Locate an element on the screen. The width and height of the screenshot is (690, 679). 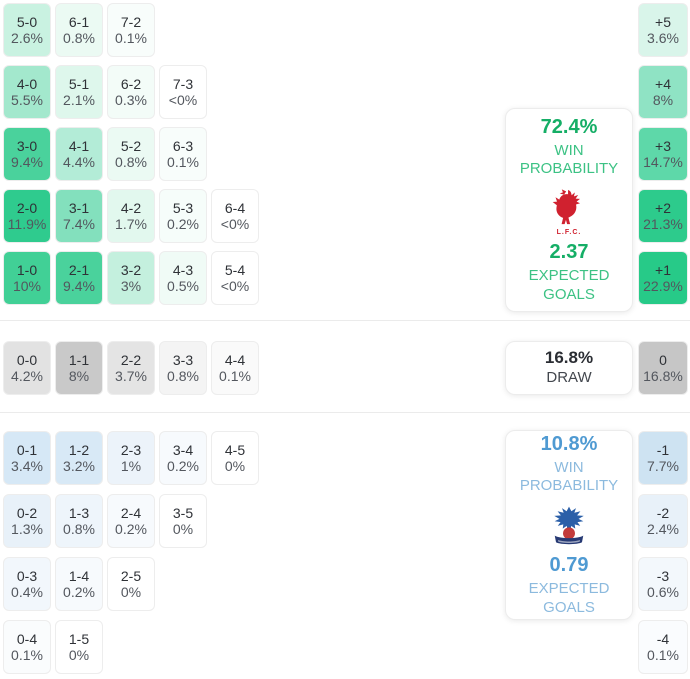
home-win-probability-value: 72.4% is located at coordinates (569, 126).